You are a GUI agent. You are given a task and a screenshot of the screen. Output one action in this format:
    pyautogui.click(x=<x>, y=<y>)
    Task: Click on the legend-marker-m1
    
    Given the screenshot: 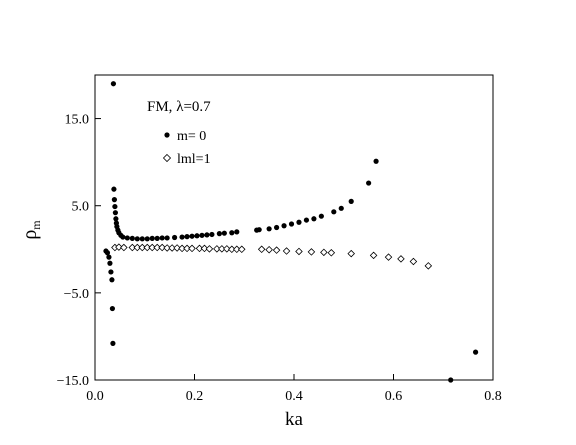 What is the action you would take?
    pyautogui.click(x=167, y=158)
    